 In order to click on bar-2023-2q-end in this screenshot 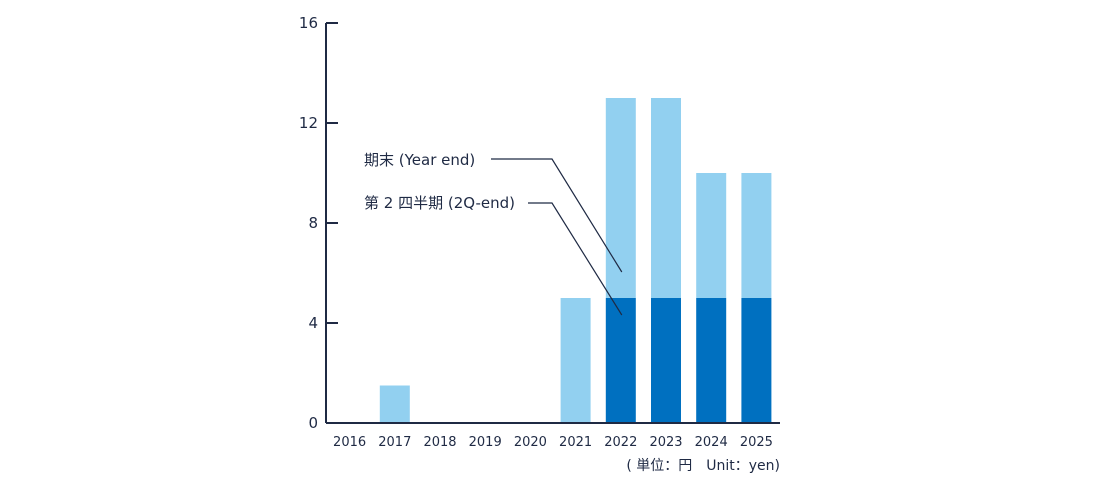, I will do `click(666, 360)`.